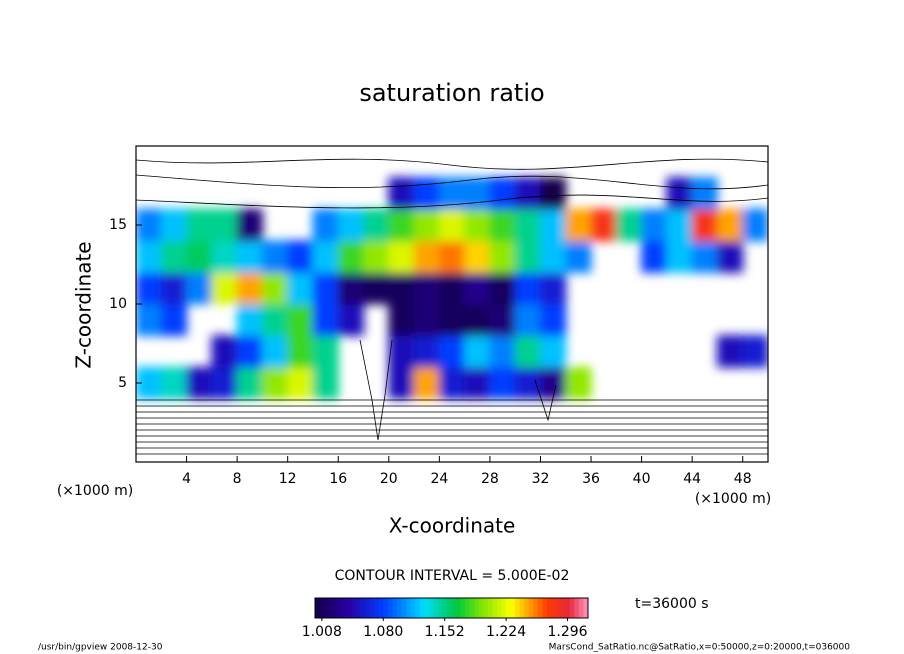 The width and height of the screenshot is (904, 654). What do you see at coordinates (84, 304) in the screenshot?
I see `y-axis-title: Z-coordinate` at bounding box center [84, 304].